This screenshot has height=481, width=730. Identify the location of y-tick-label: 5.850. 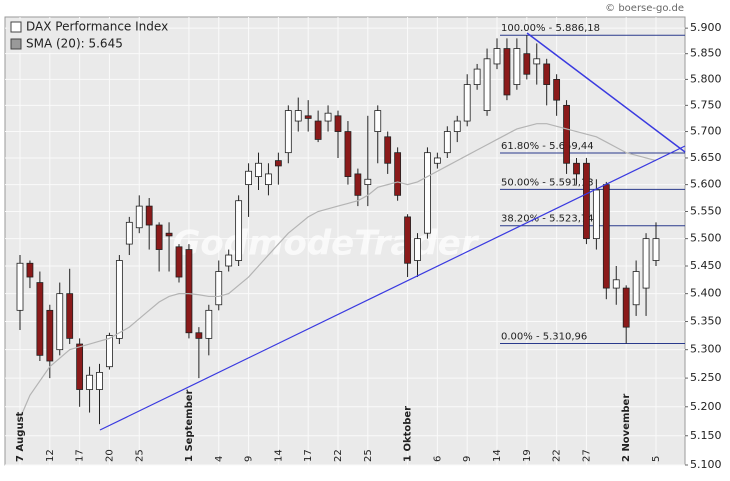
(706, 53).